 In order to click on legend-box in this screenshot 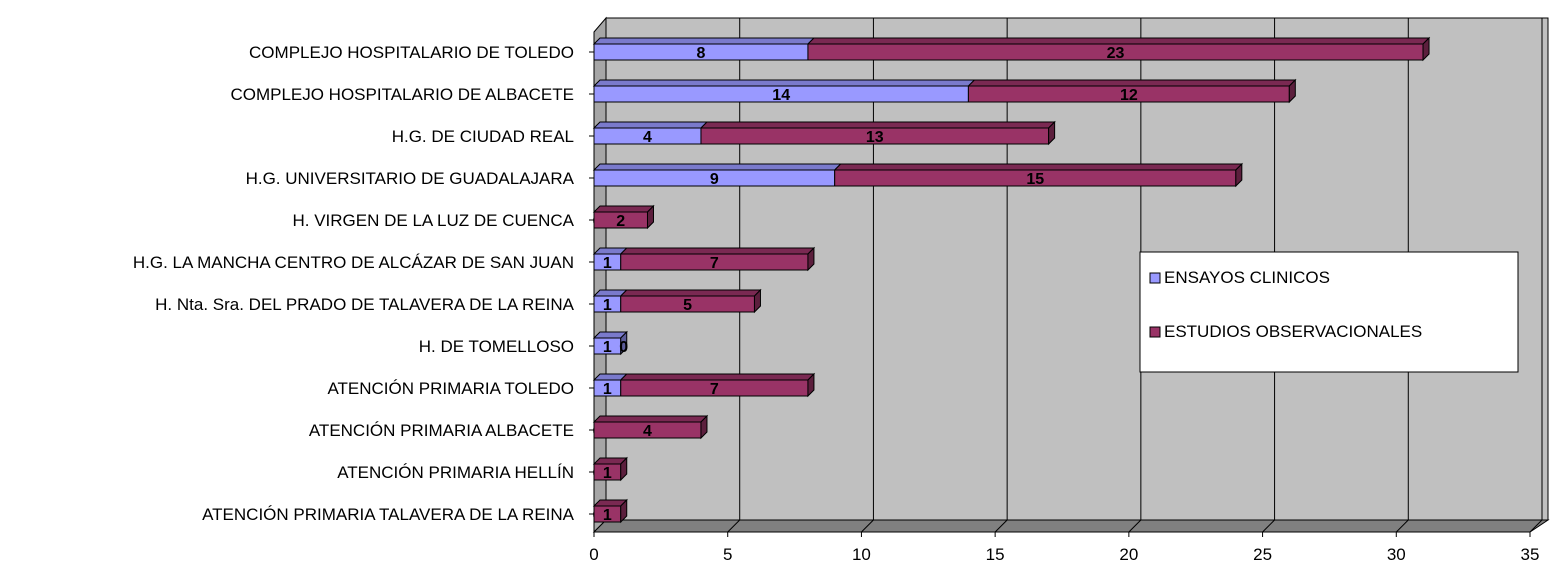, I will do `click(1329, 312)`.